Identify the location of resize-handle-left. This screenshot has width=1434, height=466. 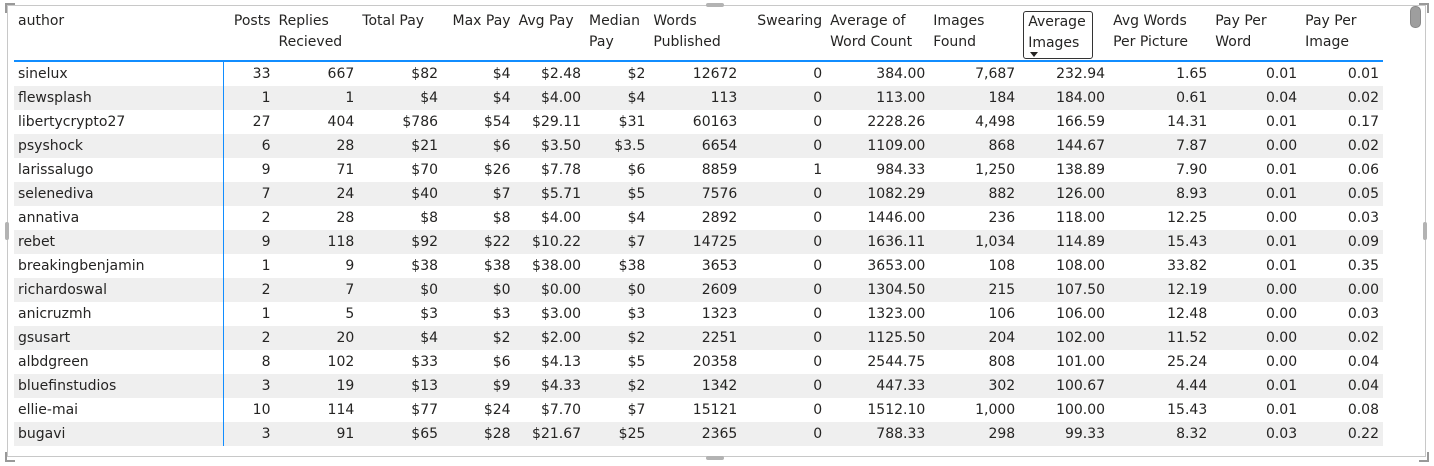
(7, 231).